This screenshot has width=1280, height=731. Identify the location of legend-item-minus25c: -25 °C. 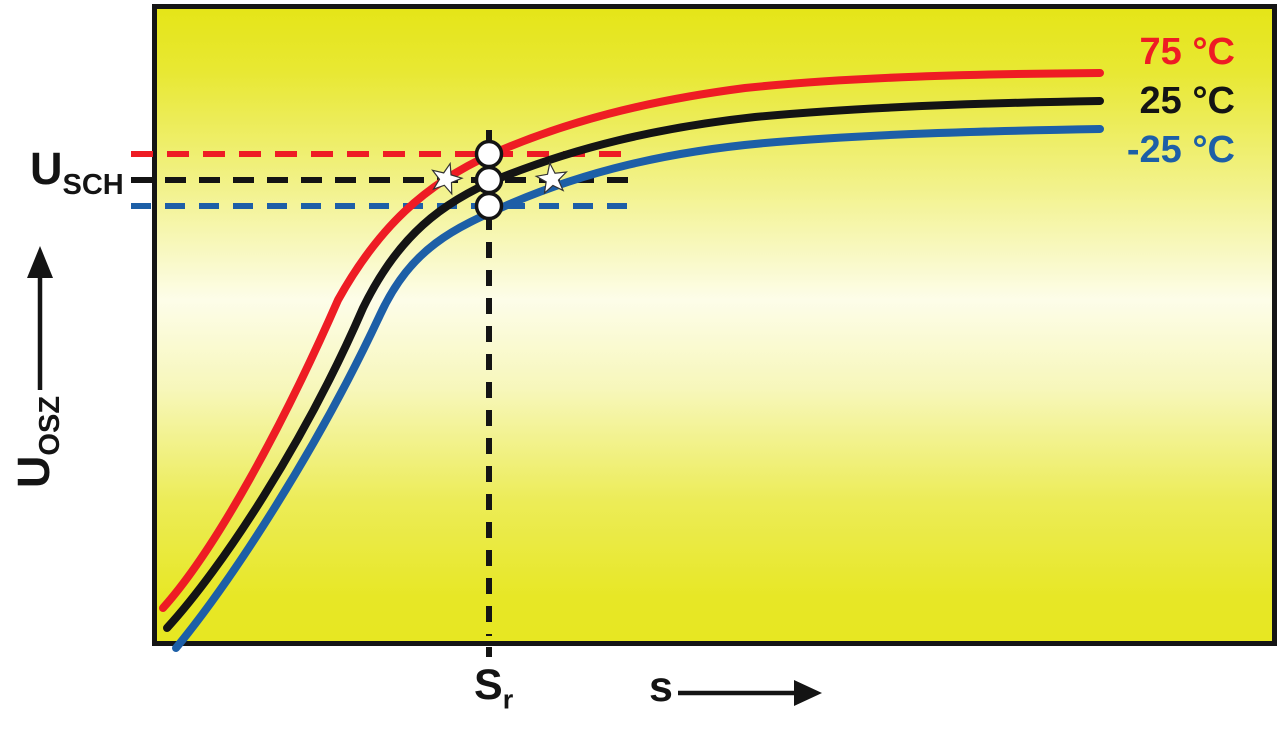
(1180, 150).